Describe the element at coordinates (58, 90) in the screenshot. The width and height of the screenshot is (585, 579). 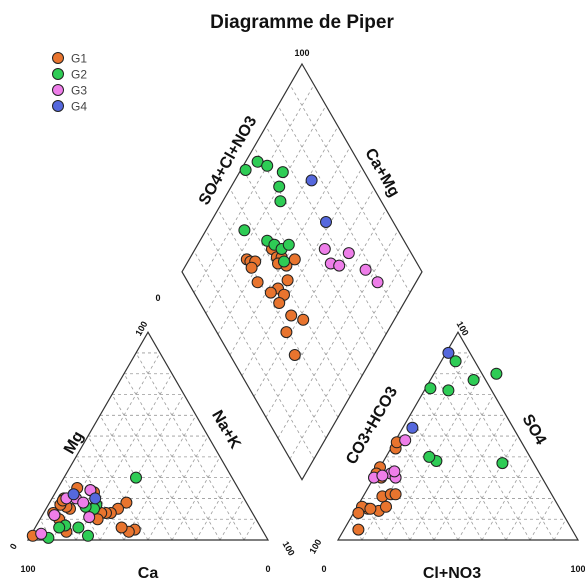
I see `legend-marker-g3` at that location.